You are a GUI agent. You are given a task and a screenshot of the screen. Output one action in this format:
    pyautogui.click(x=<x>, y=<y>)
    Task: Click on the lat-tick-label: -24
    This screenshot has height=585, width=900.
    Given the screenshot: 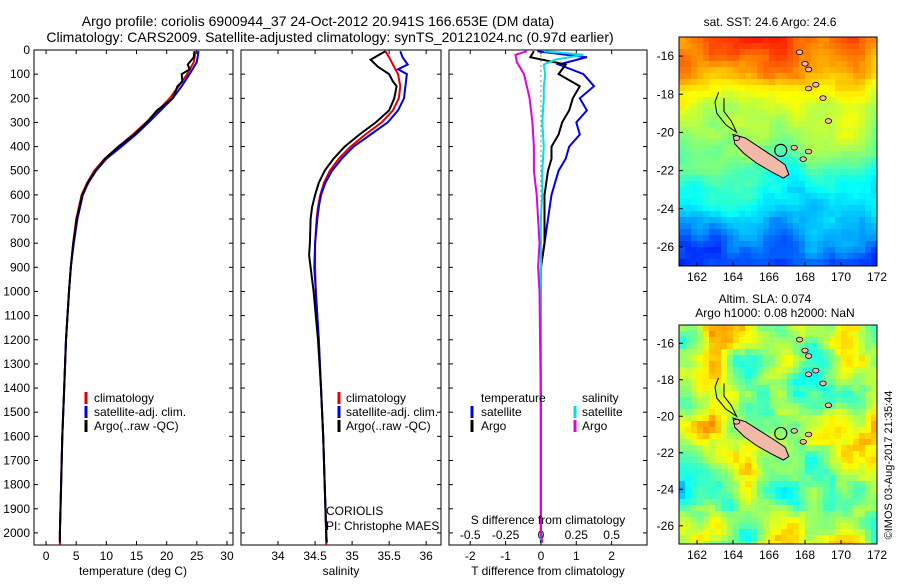 What is the action you would take?
    pyautogui.click(x=666, y=209)
    